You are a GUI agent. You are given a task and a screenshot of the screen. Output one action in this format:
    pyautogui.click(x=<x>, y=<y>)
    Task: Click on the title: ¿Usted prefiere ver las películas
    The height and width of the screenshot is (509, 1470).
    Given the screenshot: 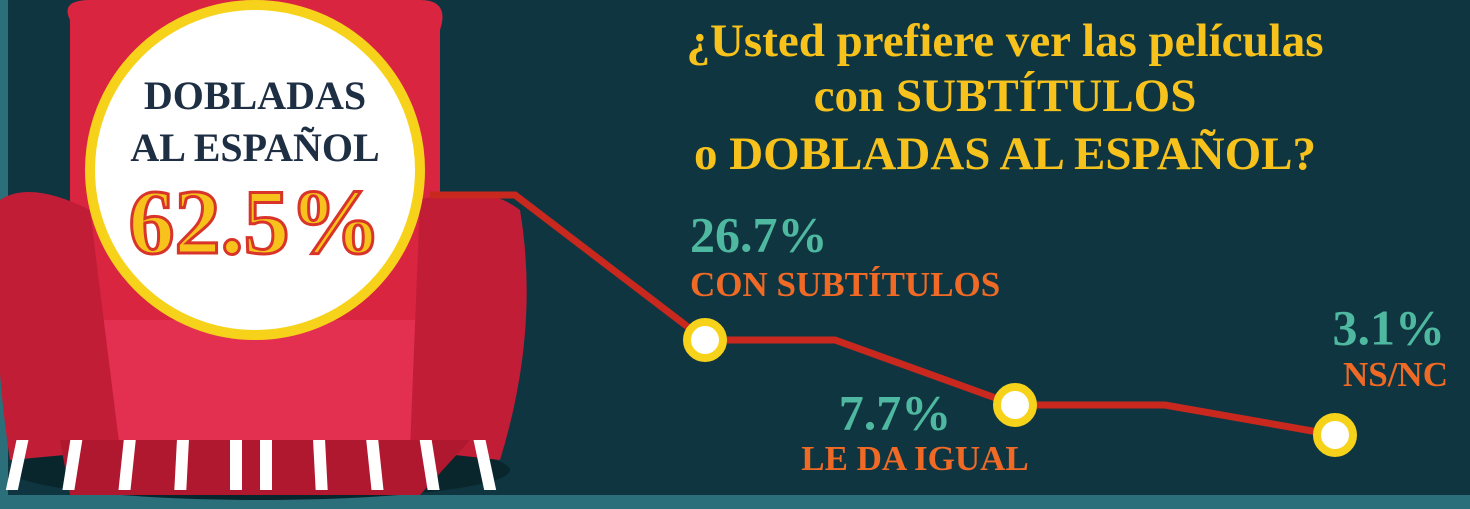 What is the action you would take?
    pyautogui.click(x=1004, y=41)
    